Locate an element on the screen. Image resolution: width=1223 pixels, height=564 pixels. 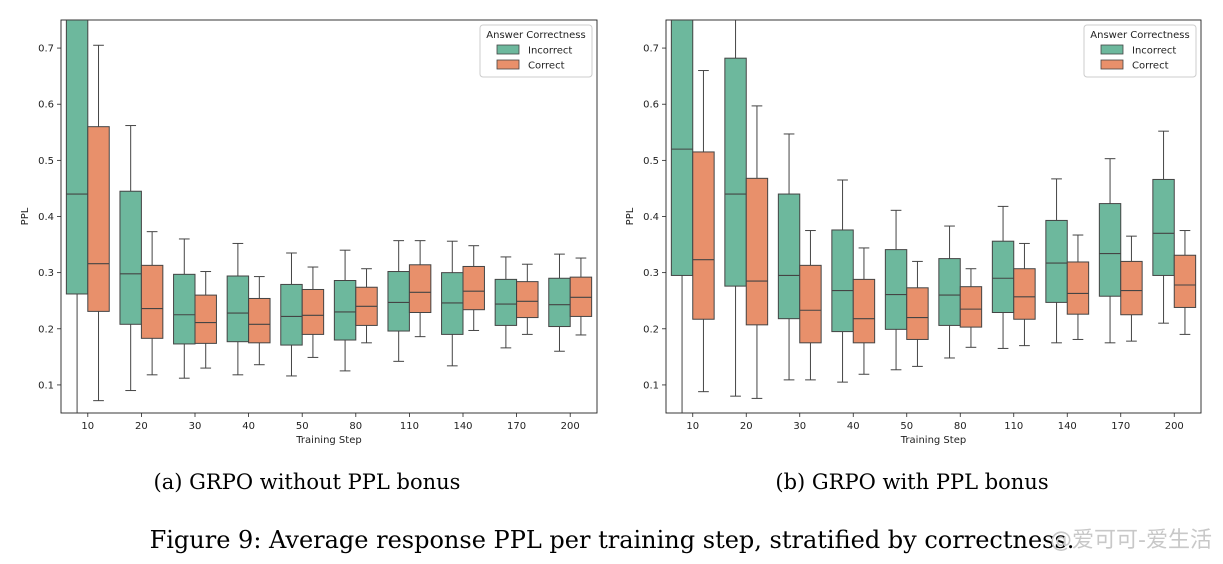
x-tick-label: 50 is located at coordinates (906, 426).